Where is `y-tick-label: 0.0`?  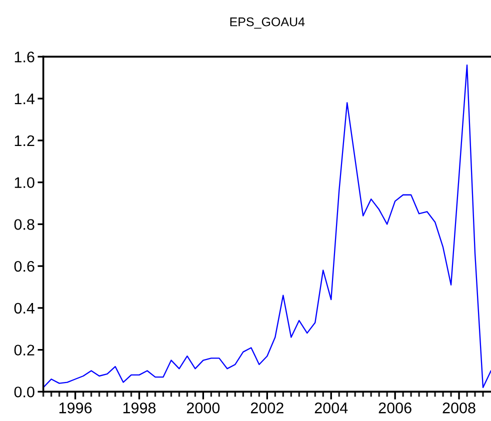 y-tick-label: 0.0 is located at coordinates (24, 392).